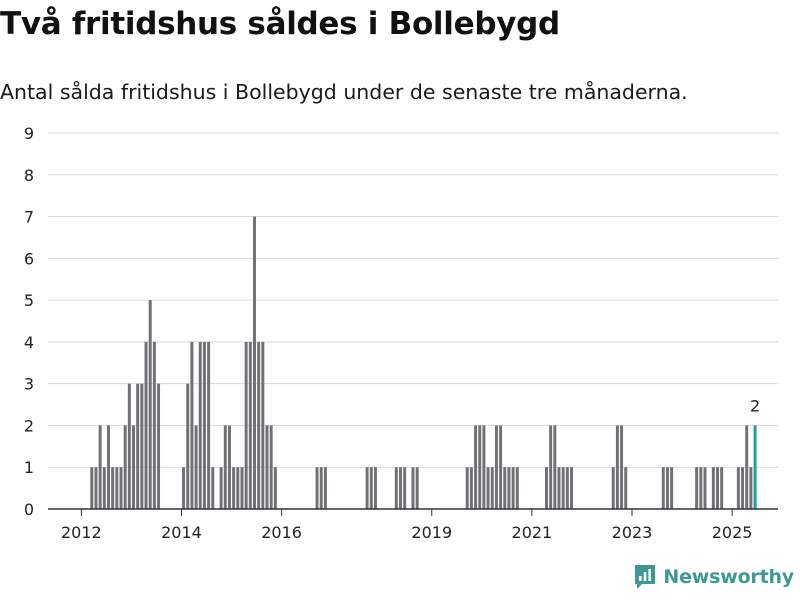 The image size is (800, 600). I want to click on y-tick-label: 9, so click(29, 133).